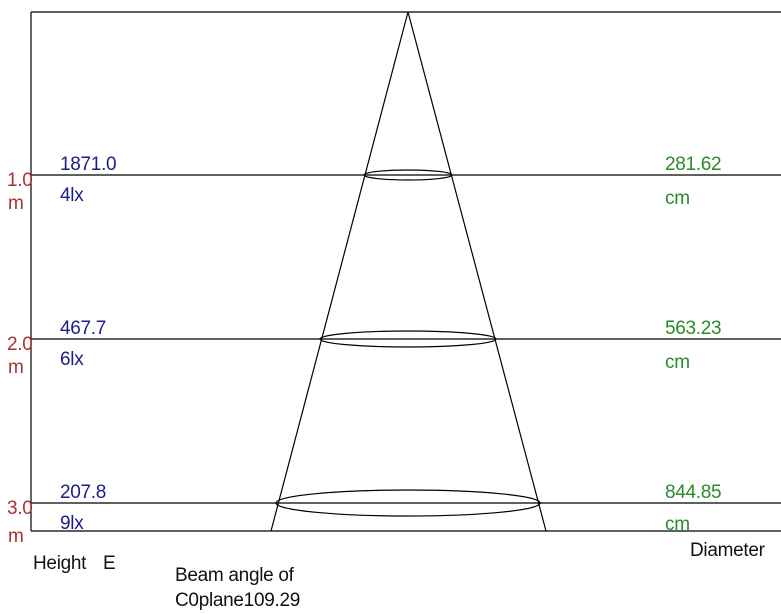 The image size is (781, 614). What do you see at coordinates (83, 492) in the screenshot?
I see `lux-value-3: 207.8` at bounding box center [83, 492].